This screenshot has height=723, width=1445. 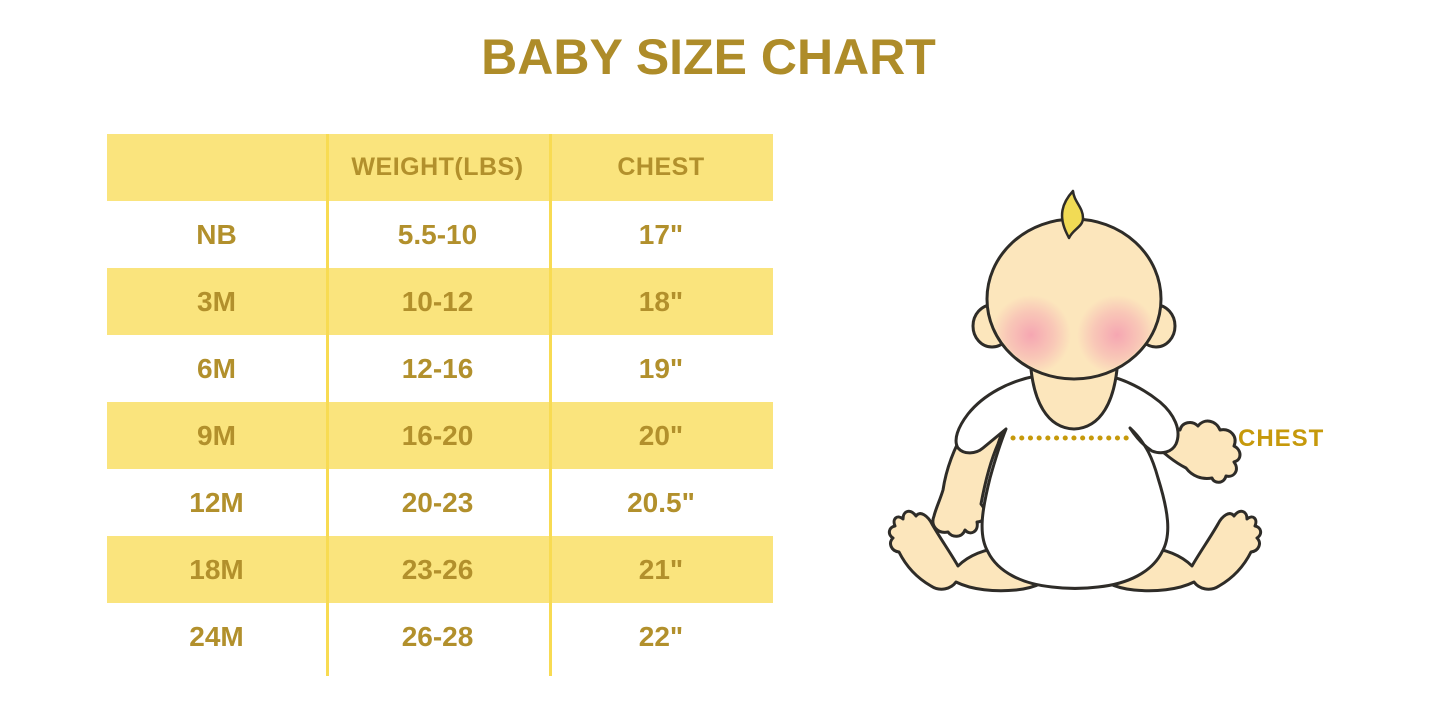 What do you see at coordinates (216, 569) in the screenshot?
I see `size-cell: 18M` at bounding box center [216, 569].